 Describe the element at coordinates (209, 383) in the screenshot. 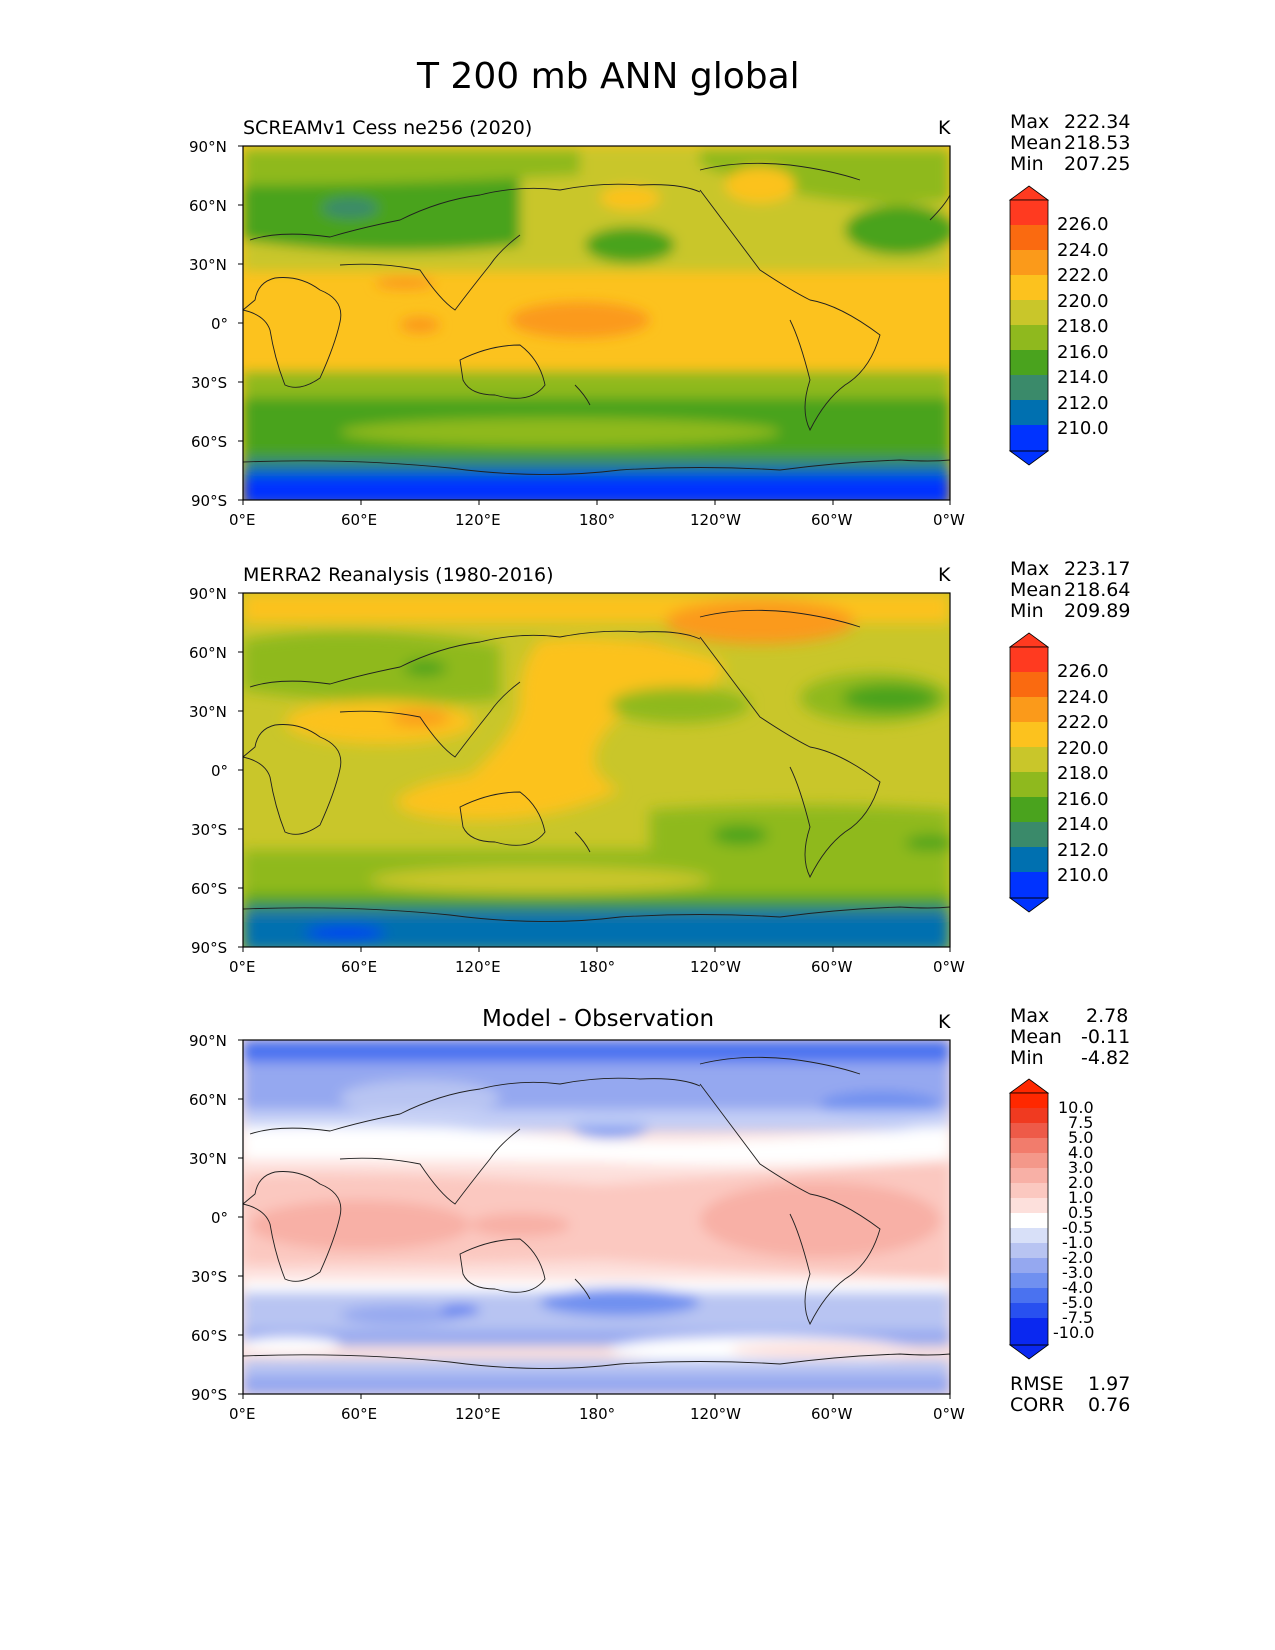

I see `panel-1-lat-label: 30°S` at that location.